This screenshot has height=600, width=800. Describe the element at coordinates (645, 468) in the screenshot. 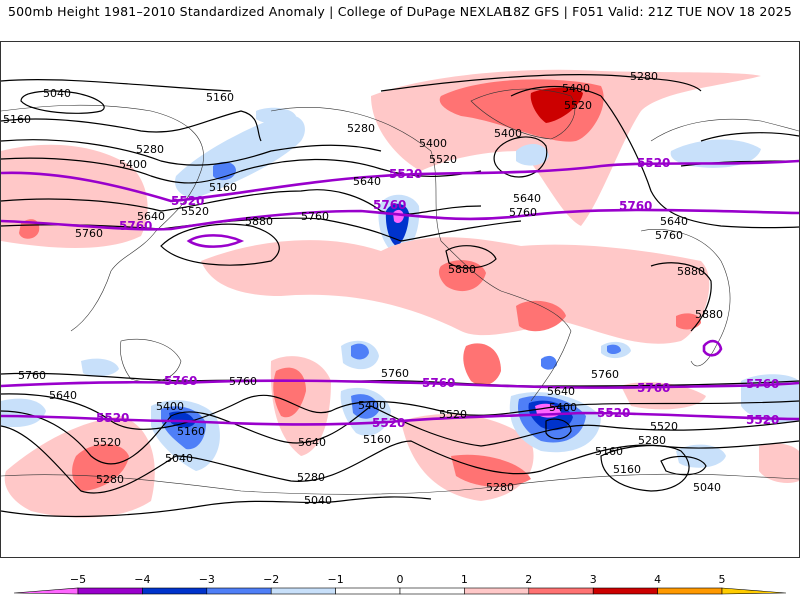

I see `contour-sh-5160-atlantic` at that location.